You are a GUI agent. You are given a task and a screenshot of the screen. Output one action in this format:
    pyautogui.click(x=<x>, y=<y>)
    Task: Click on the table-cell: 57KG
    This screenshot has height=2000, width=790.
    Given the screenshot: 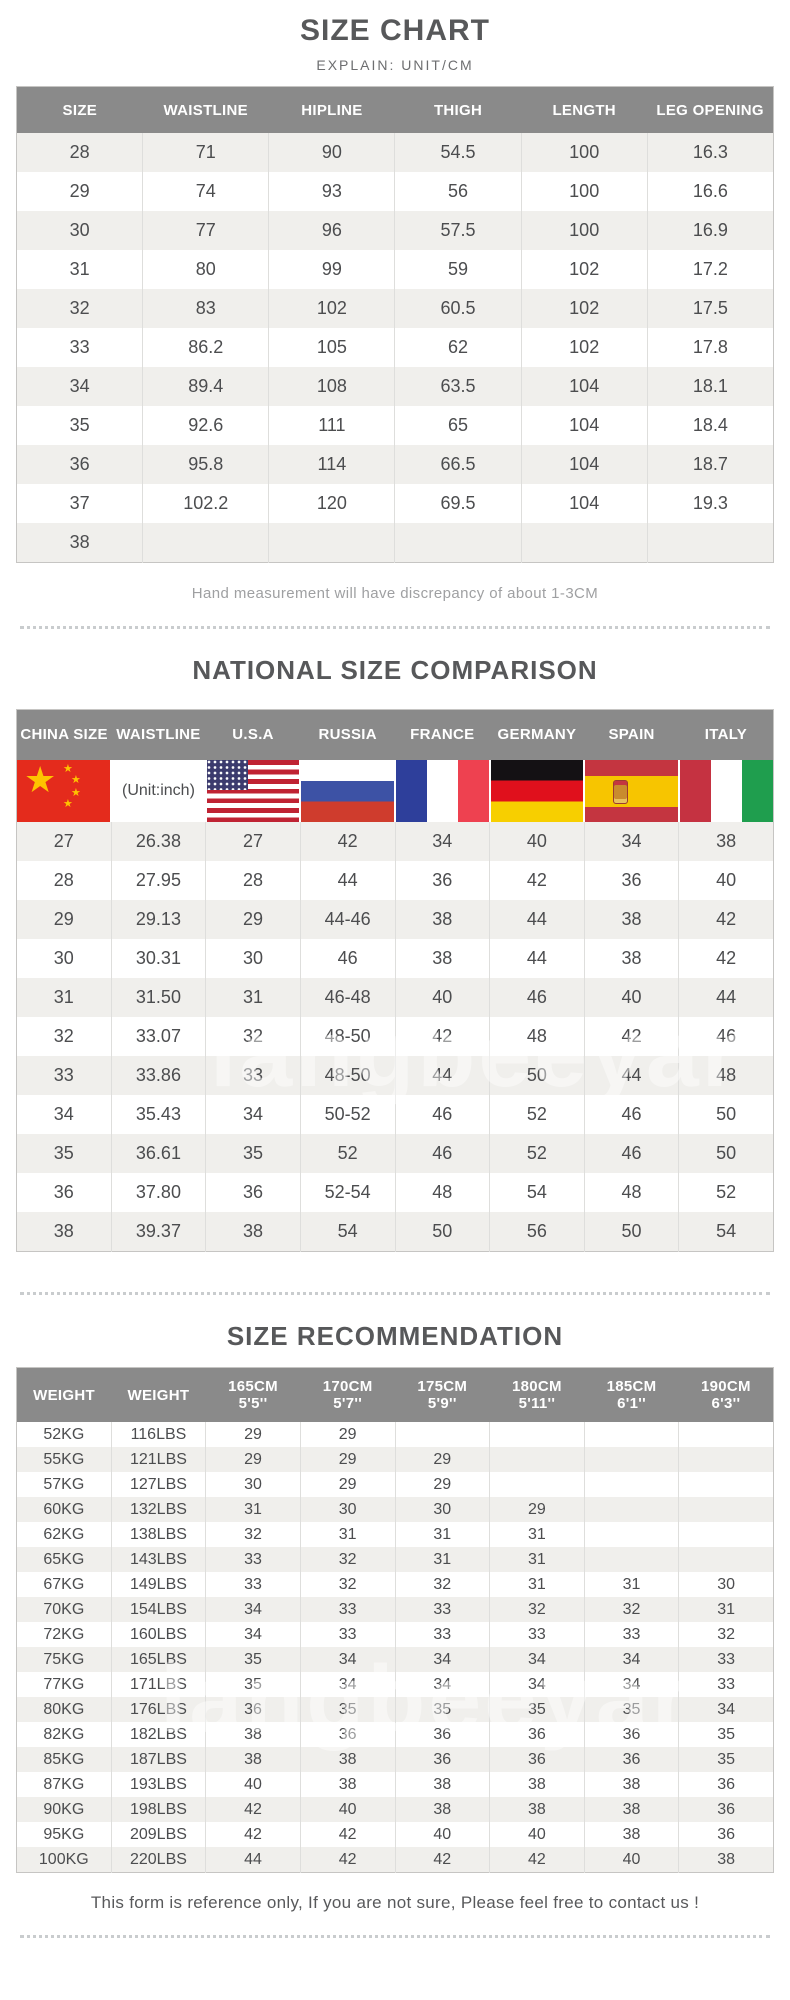 What is the action you would take?
    pyautogui.click(x=64, y=1484)
    